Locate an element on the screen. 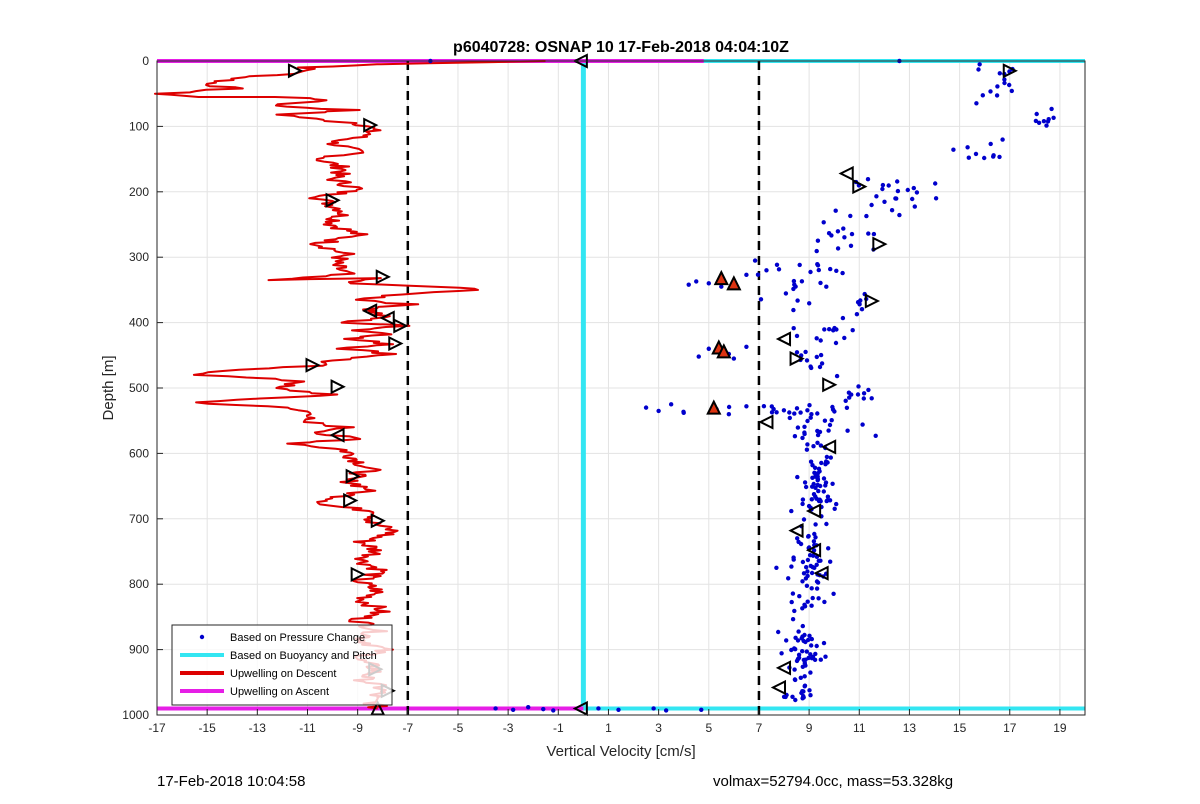 The width and height of the screenshot is (1200, 804). y-tick-label: 900 is located at coordinates (139, 650).